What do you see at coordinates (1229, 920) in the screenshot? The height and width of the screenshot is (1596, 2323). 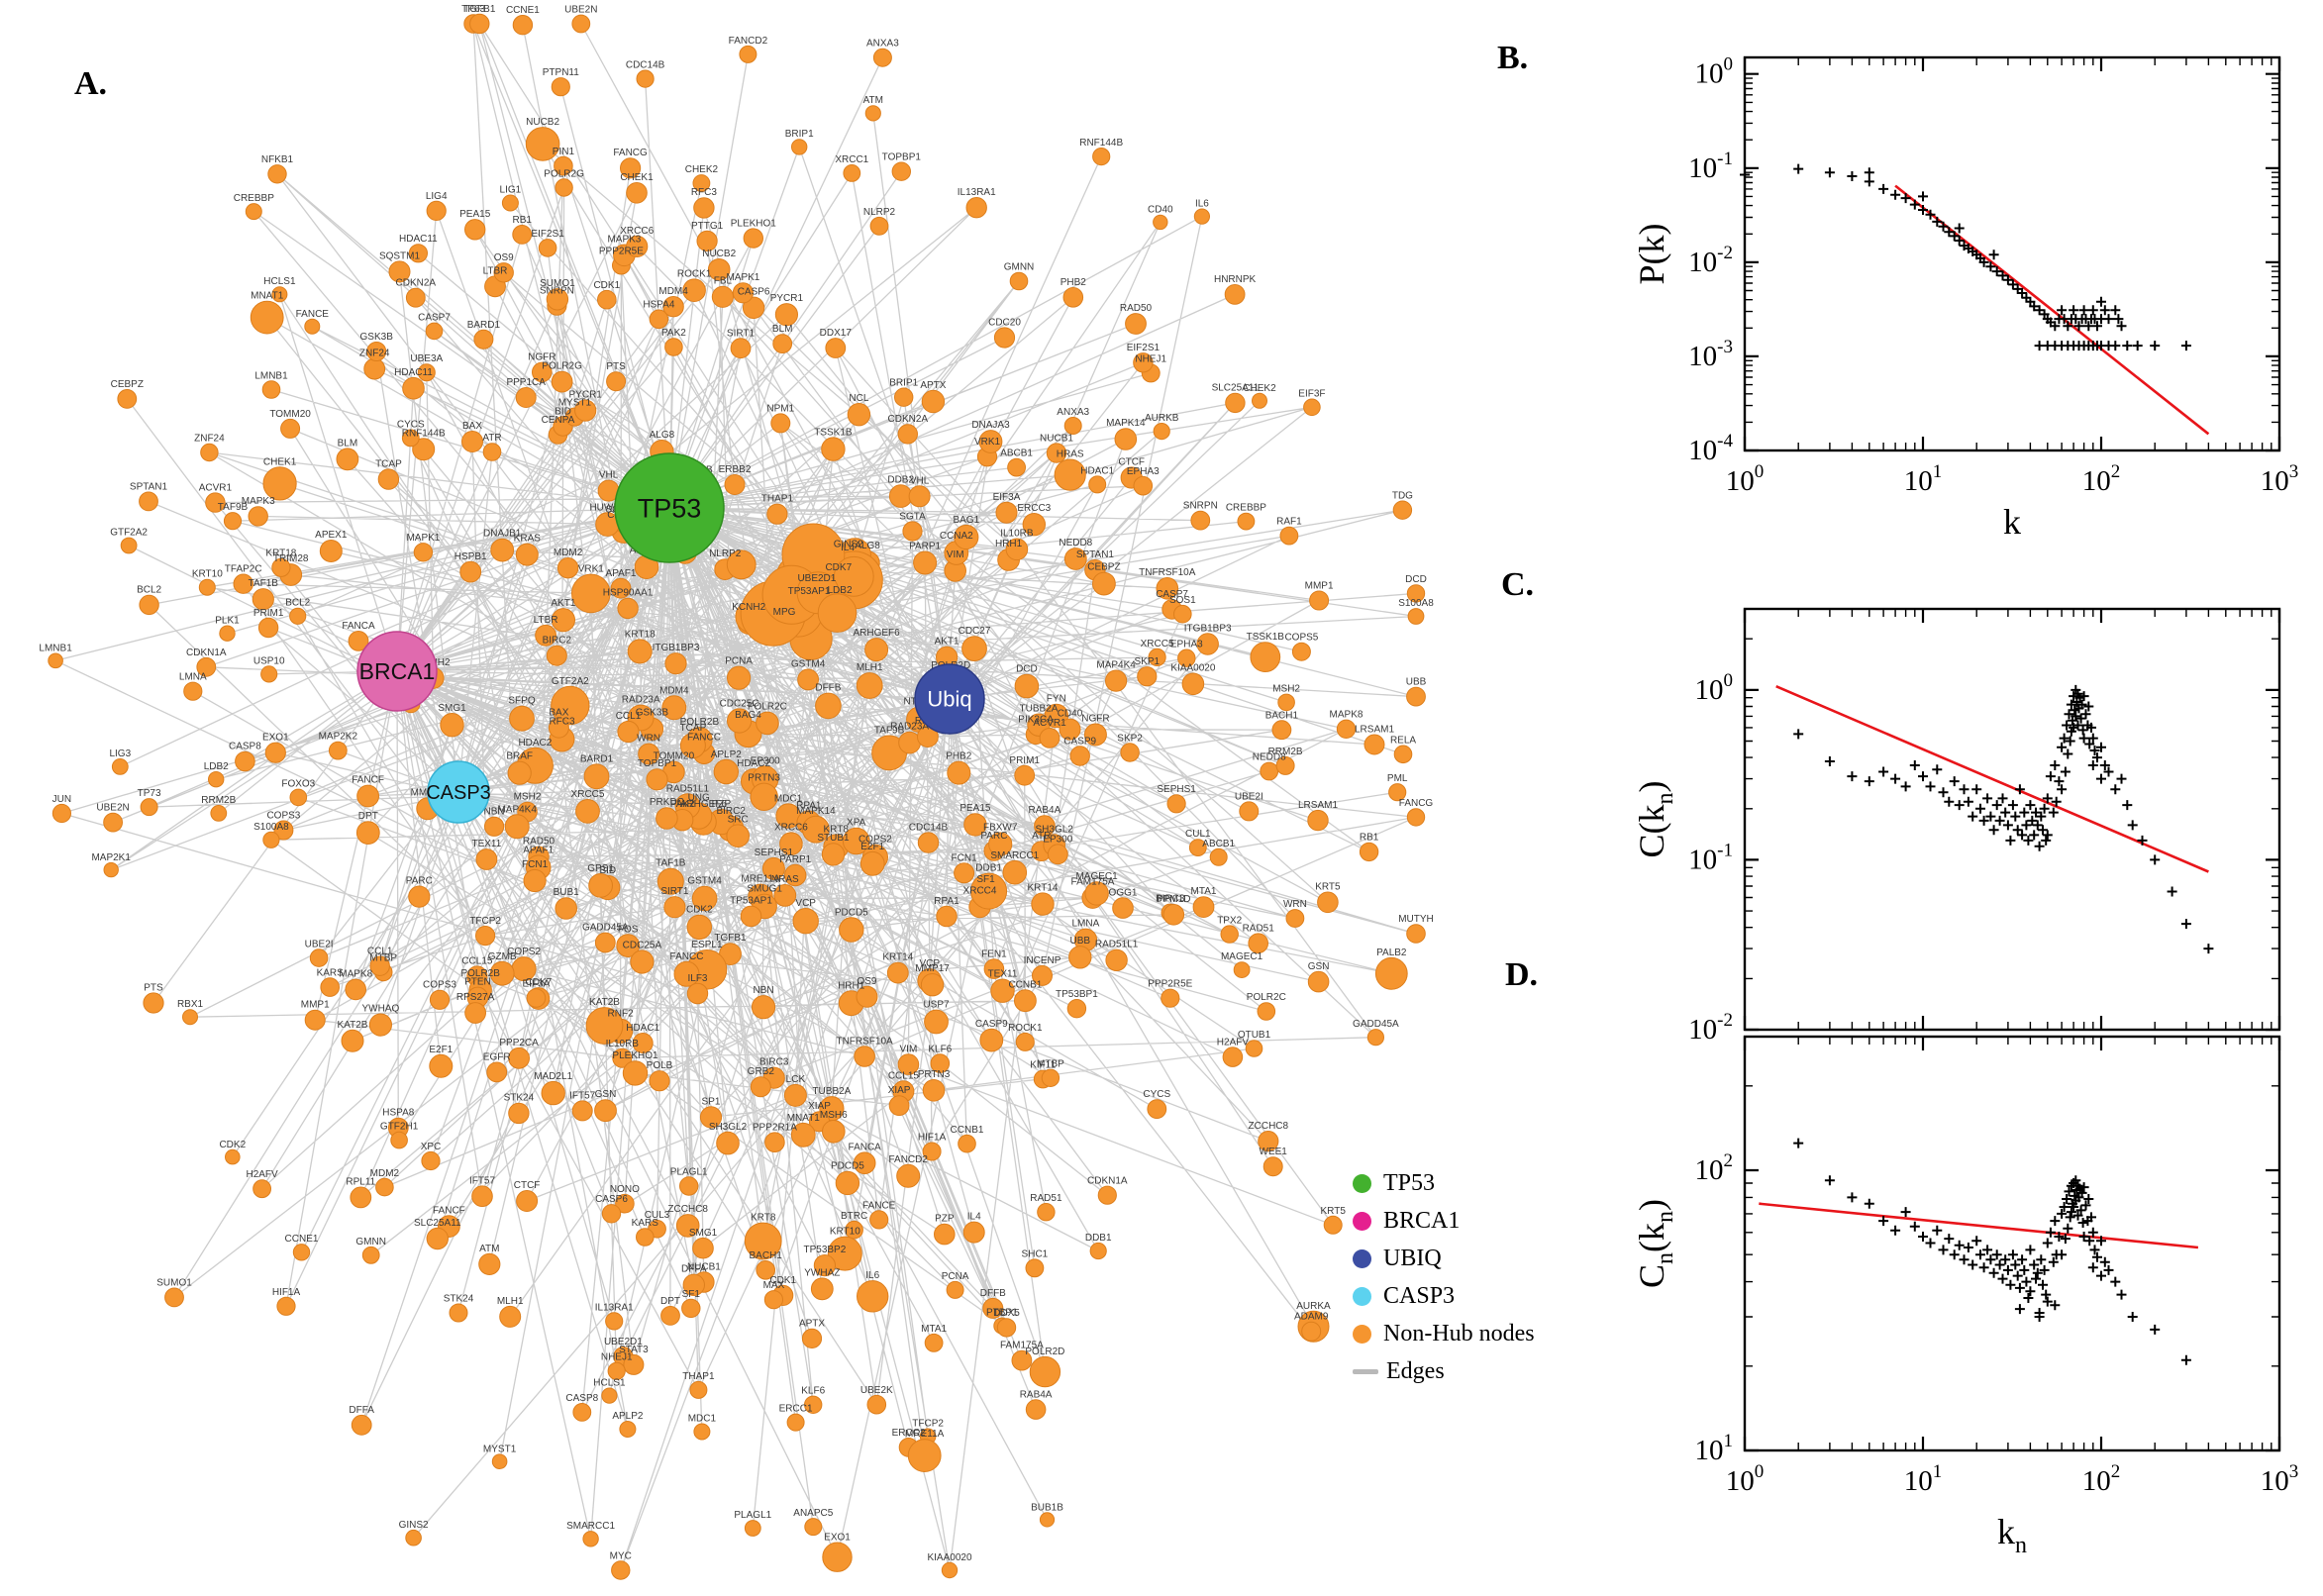 I see `svg-text: TPX2` at bounding box center [1229, 920].